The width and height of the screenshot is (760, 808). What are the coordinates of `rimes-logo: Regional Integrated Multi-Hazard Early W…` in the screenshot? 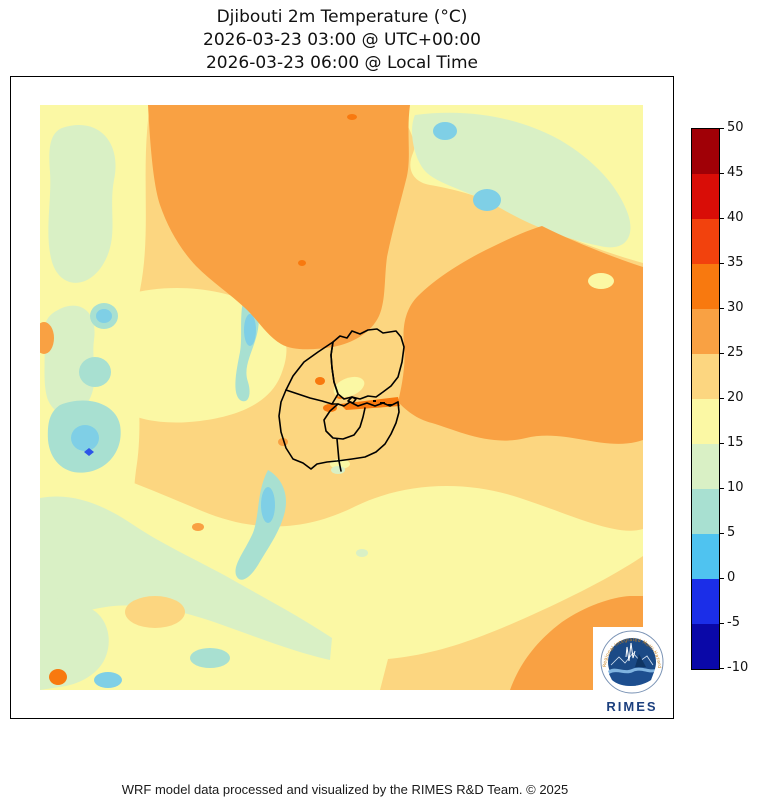 It's located at (631, 669).